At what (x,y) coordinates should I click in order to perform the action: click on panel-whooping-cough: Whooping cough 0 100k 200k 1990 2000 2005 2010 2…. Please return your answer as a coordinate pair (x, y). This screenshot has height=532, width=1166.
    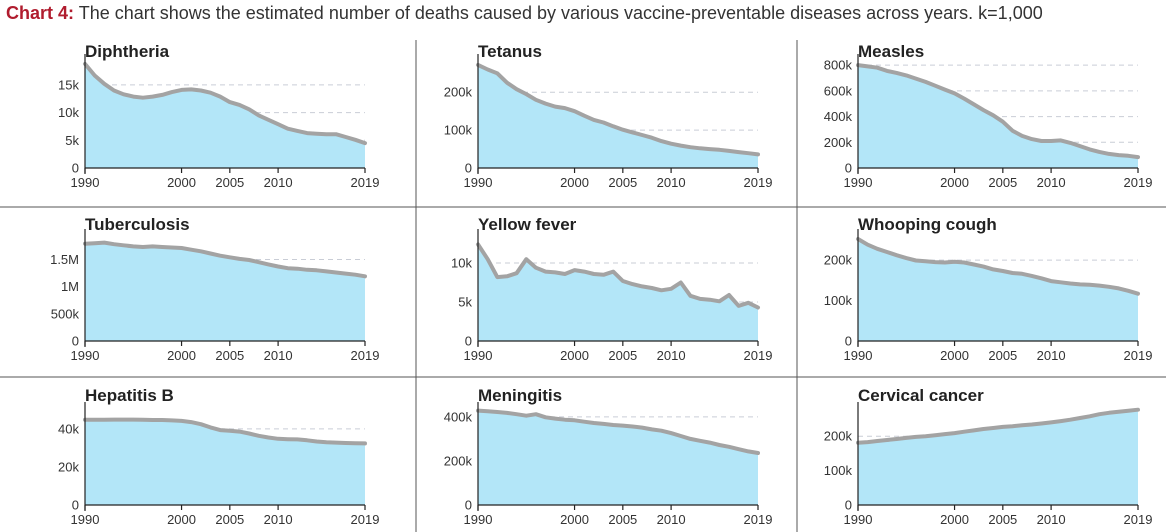
    Looking at the image, I should click on (988, 289).